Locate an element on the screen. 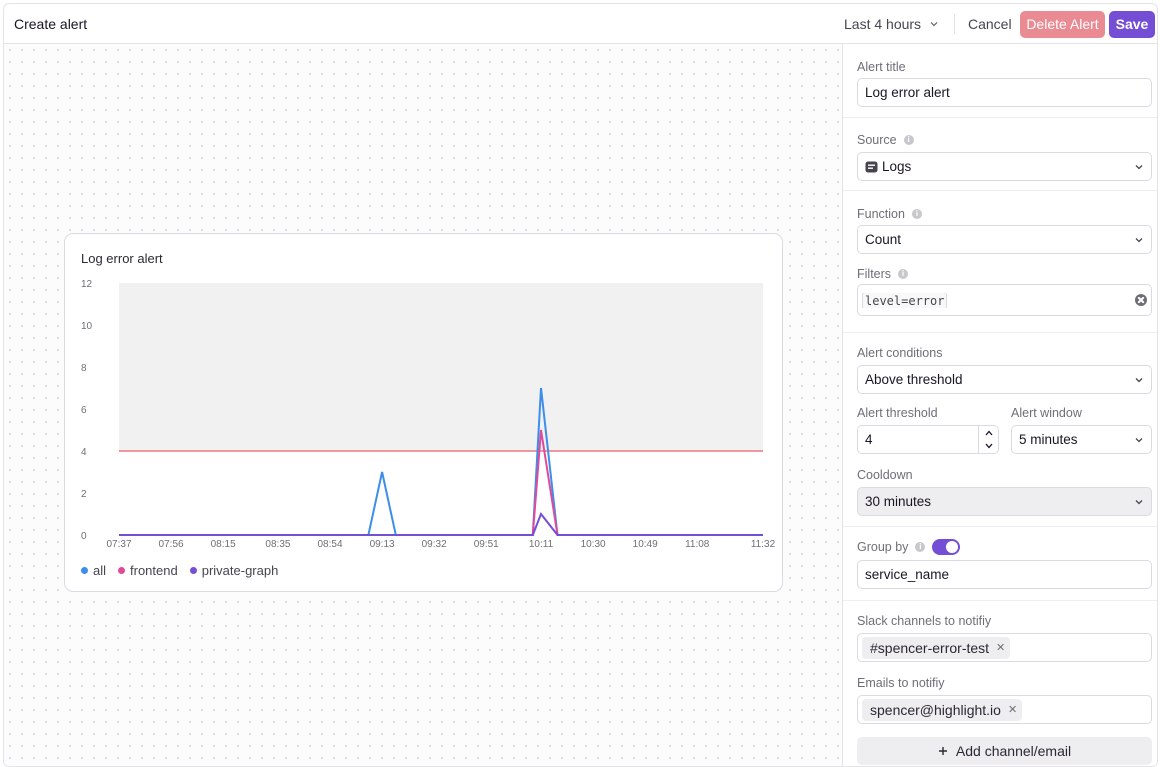  decrement-button is located at coordinates (988, 447).